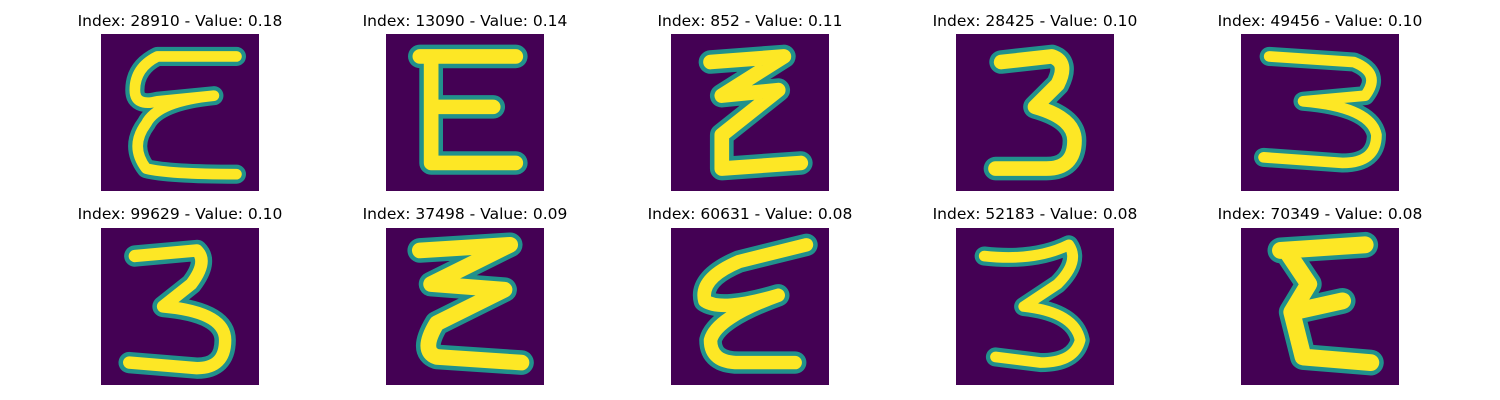  I want to click on sample-title: Index: 37498 - Value: 0.09, so click(465, 214).